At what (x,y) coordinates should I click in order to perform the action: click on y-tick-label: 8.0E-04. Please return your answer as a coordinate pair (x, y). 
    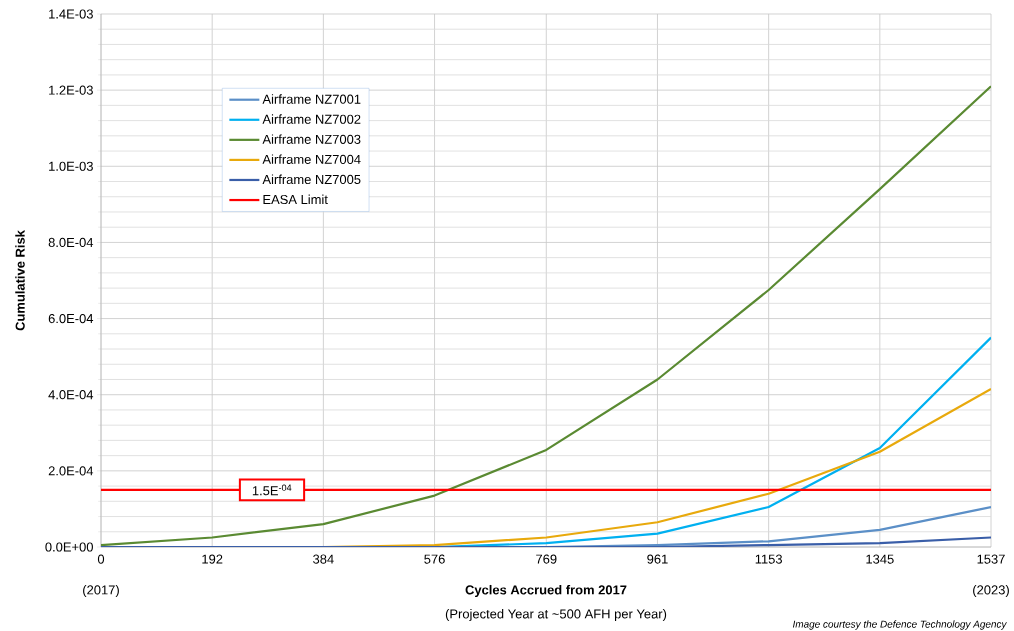
    Looking at the image, I should click on (71, 242).